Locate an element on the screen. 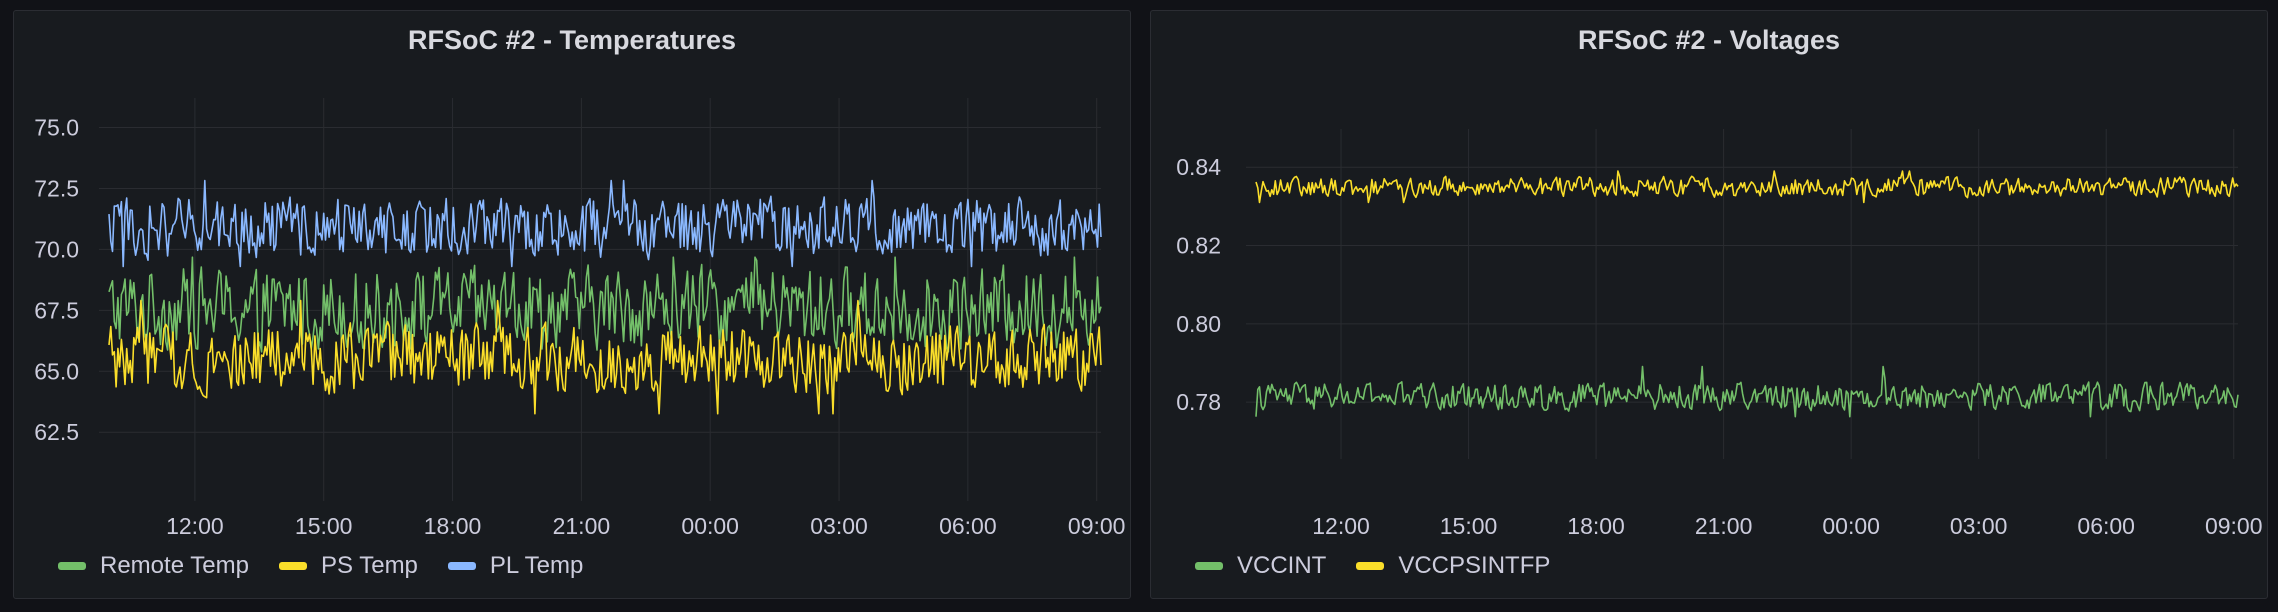 This screenshot has width=2278, height=612. legend-item-vccpsintfp: VCCPSINTFP is located at coordinates (1453, 566).